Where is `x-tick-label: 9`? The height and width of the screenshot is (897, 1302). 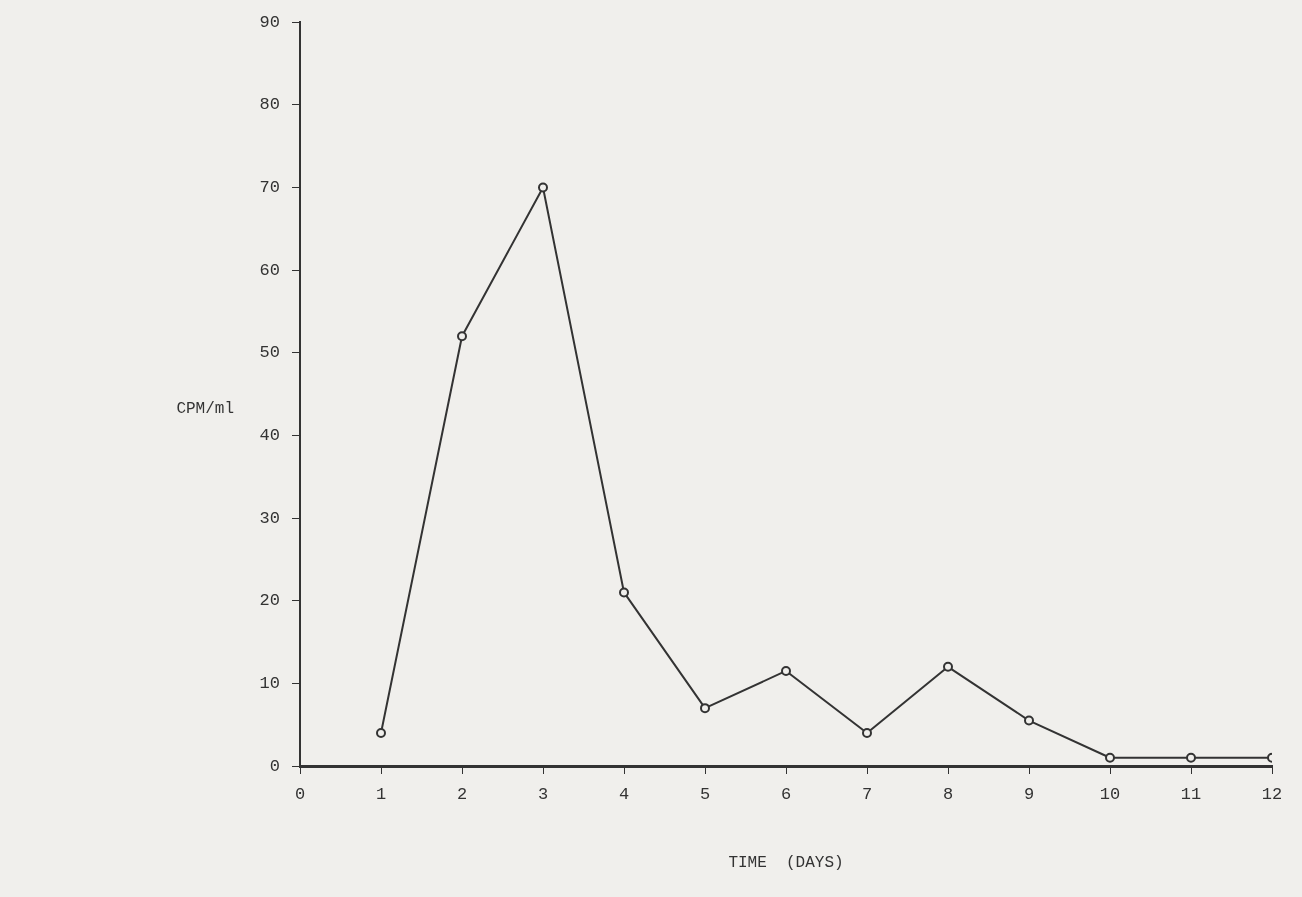 x-tick-label: 9 is located at coordinates (1029, 794).